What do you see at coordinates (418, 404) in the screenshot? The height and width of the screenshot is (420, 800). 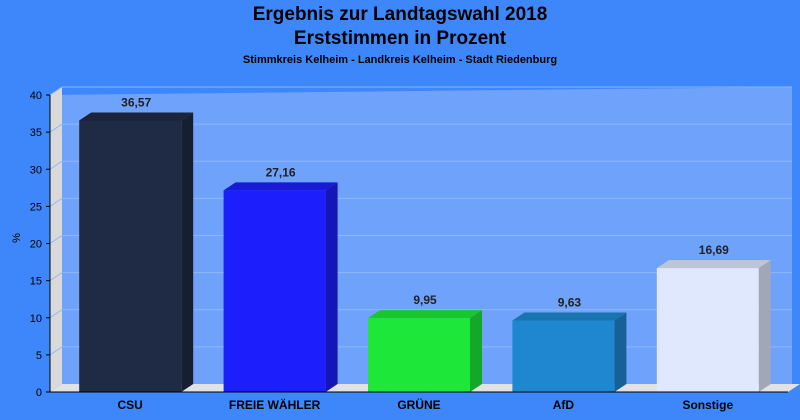 I see `x-tick-label: GRÜNE` at bounding box center [418, 404].